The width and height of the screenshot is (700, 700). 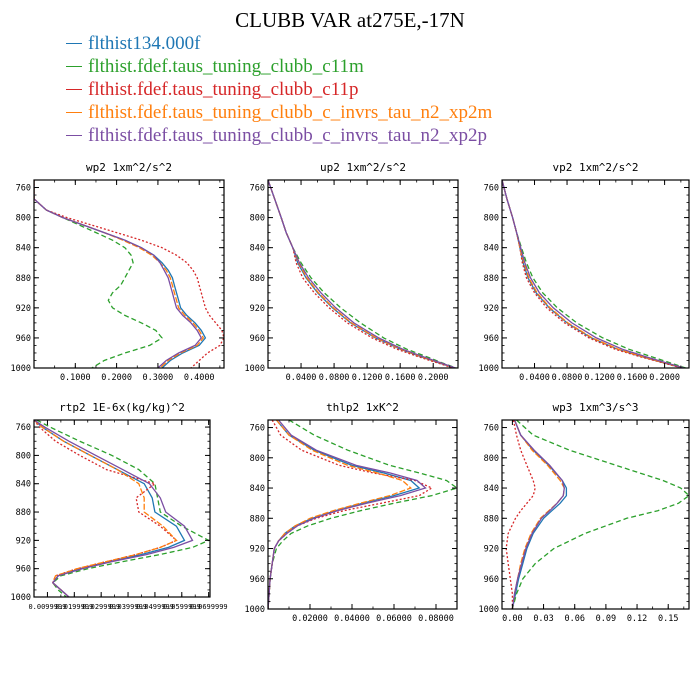 What do you see at coordinates (595, 167) in the screenshot?
I see `panel-title: vp2 1xm^2/s^2` at bounding box center [595, 167].